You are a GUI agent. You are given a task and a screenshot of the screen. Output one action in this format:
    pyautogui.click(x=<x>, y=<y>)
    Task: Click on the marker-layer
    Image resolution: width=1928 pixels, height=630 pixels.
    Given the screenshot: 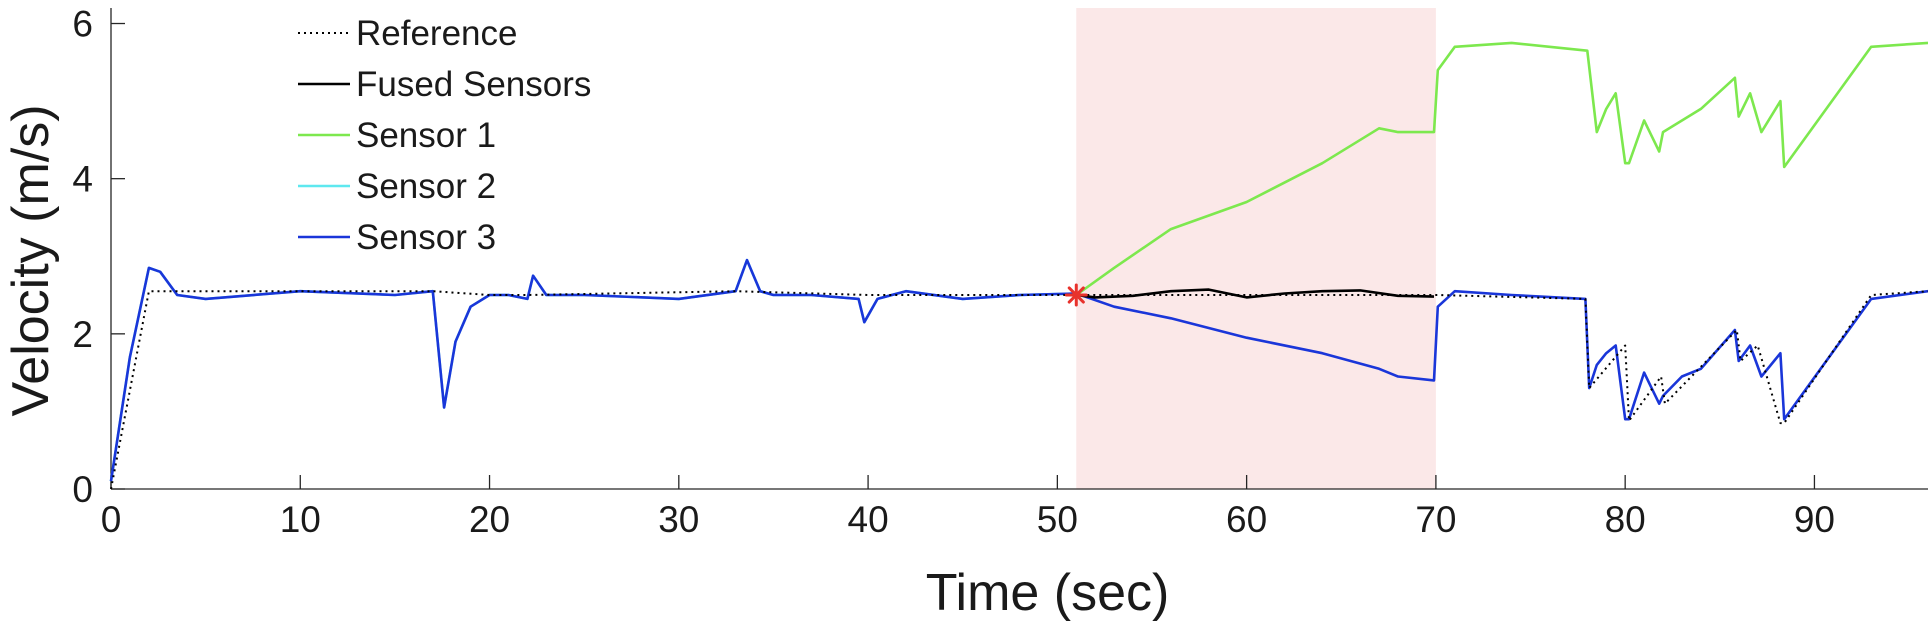 What is the action you would take?
    pyautogui.click(x=1076, y=295)
    